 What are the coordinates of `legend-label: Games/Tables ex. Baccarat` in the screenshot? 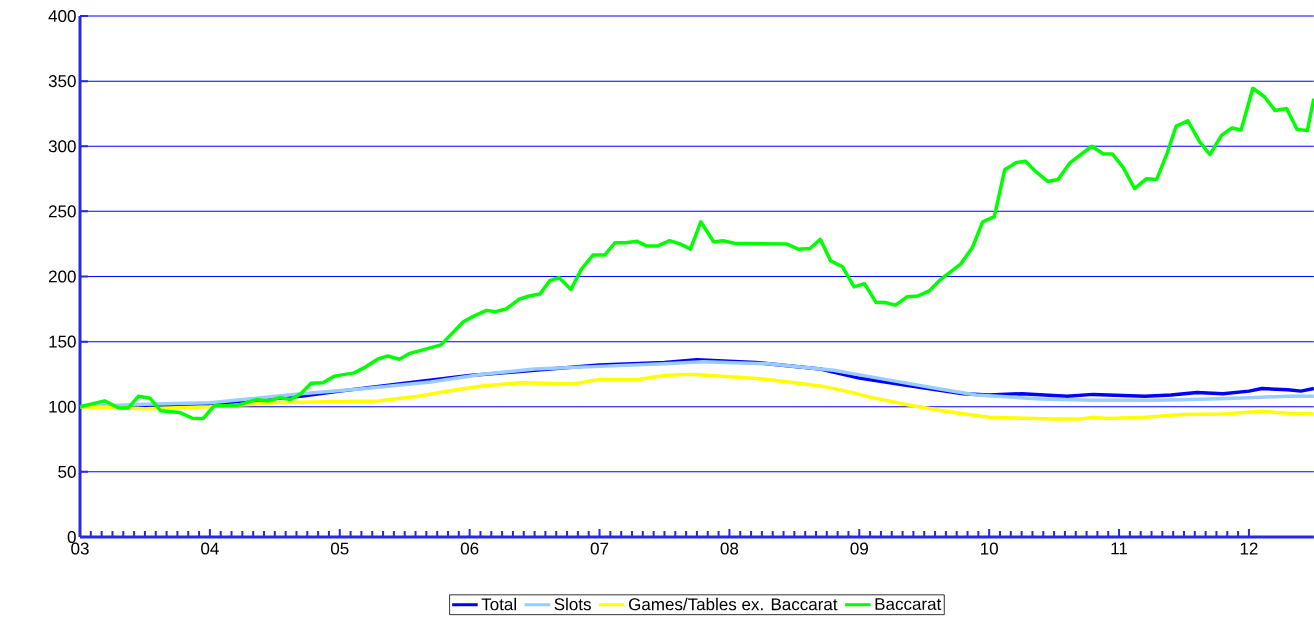 It's located at (733, 604).